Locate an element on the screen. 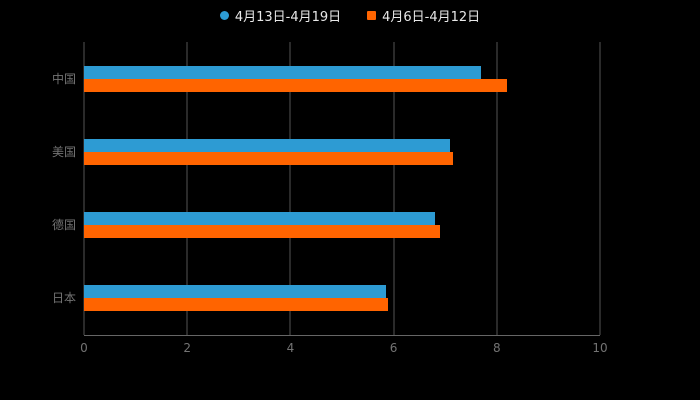 Image resolution: width=700 pixels, height=400 pixels. chart-legend: 4月13日-4月19日 4月6日-4月12日 is located at coordinates (350, 15).